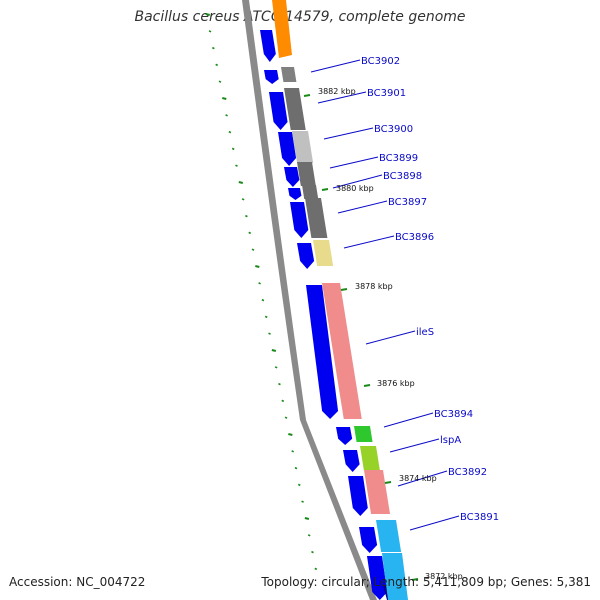 The image size is (600, 600). I want to click on gene-label-bc3892: BC3892, so click(467, 472).